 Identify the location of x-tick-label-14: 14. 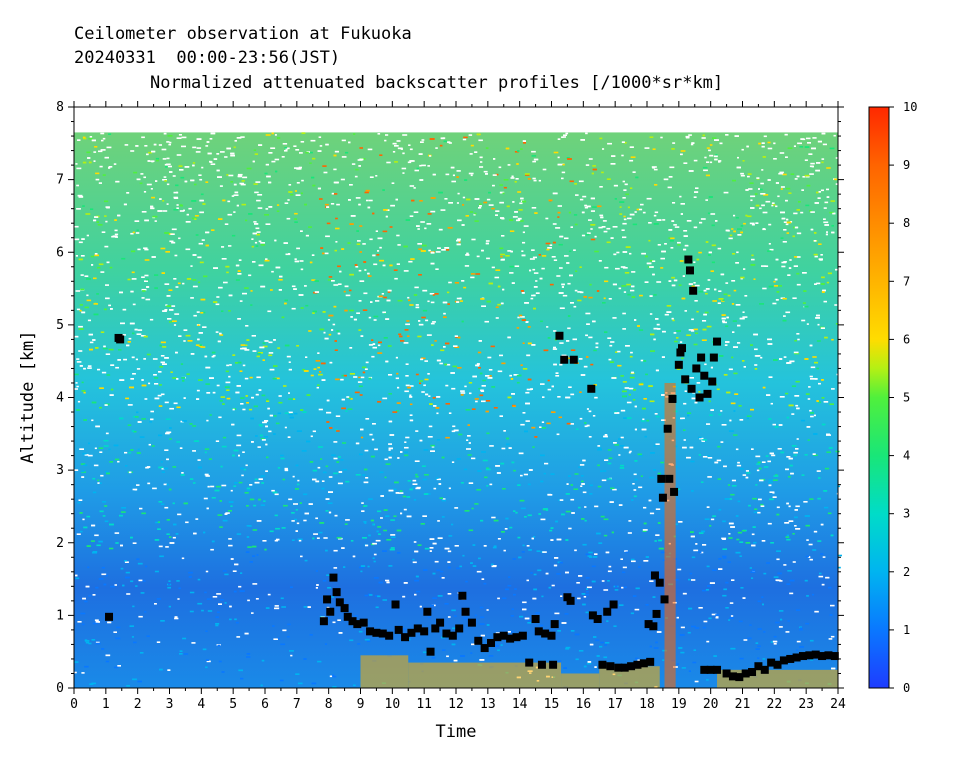
(520, 704).